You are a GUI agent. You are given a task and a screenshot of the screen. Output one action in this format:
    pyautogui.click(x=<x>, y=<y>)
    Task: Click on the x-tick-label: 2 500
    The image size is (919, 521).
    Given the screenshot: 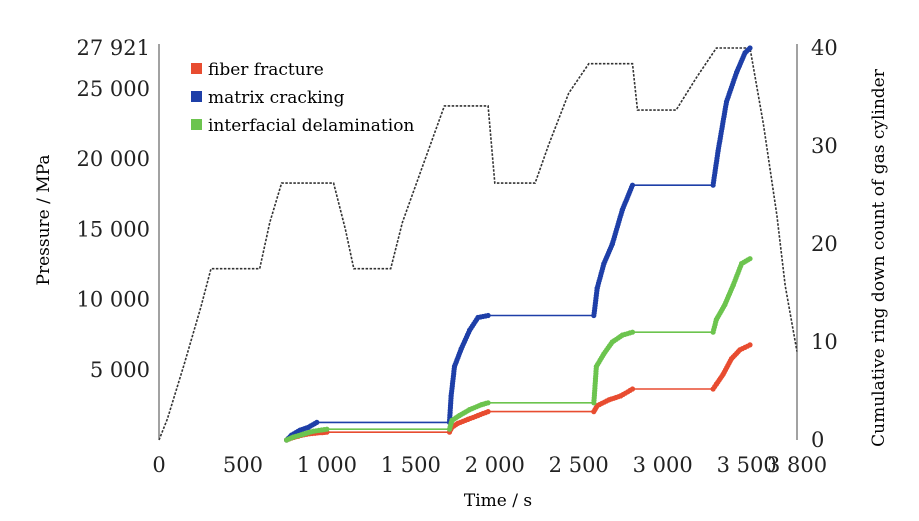 What is the action you would take?
    pyautogui.click(x=579, y=465)
    